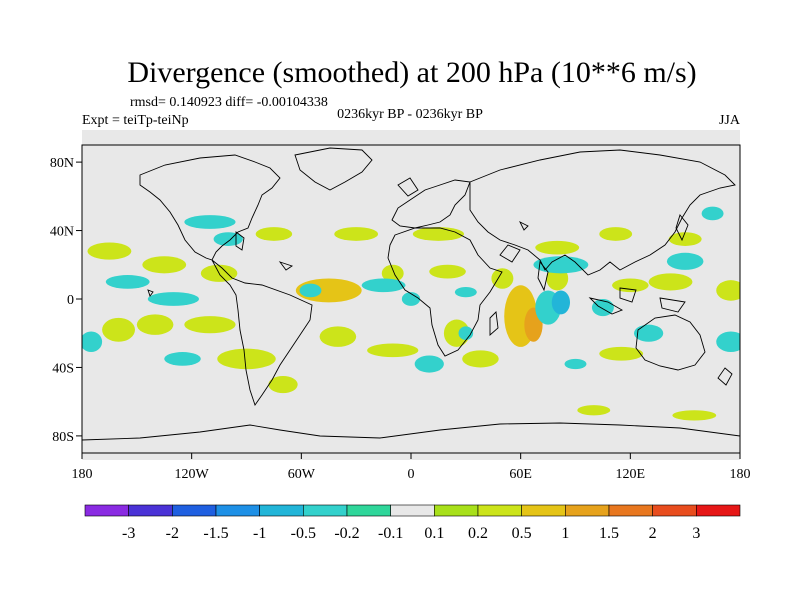 The image size is (800, 600). Describe the element at coordinates (215, 533) in the screenshot. I see `colorbar-label: -1.5` at that location.